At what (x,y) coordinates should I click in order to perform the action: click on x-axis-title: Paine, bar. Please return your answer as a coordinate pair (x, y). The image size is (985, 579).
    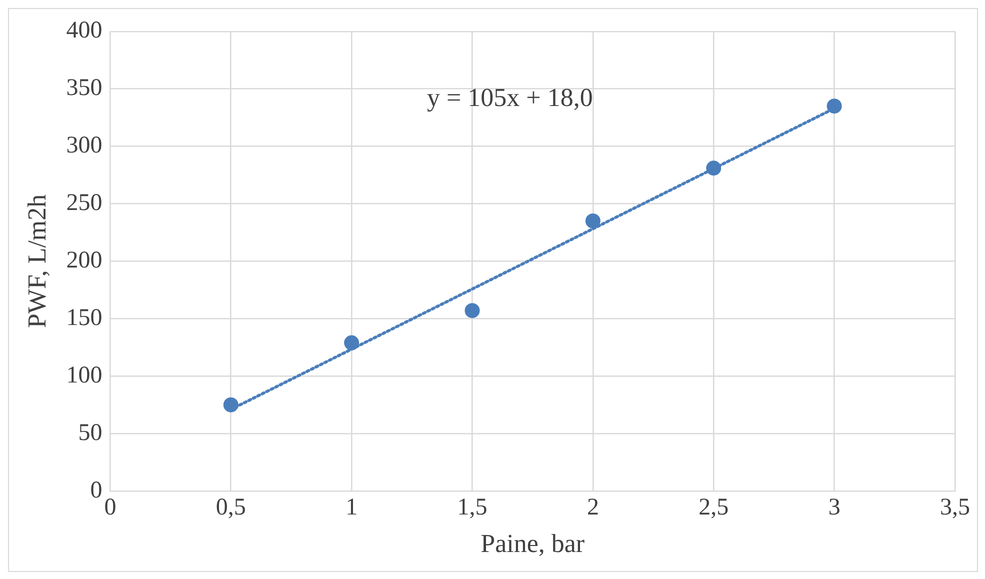
    Looking at the image, I should click on (532, 543).